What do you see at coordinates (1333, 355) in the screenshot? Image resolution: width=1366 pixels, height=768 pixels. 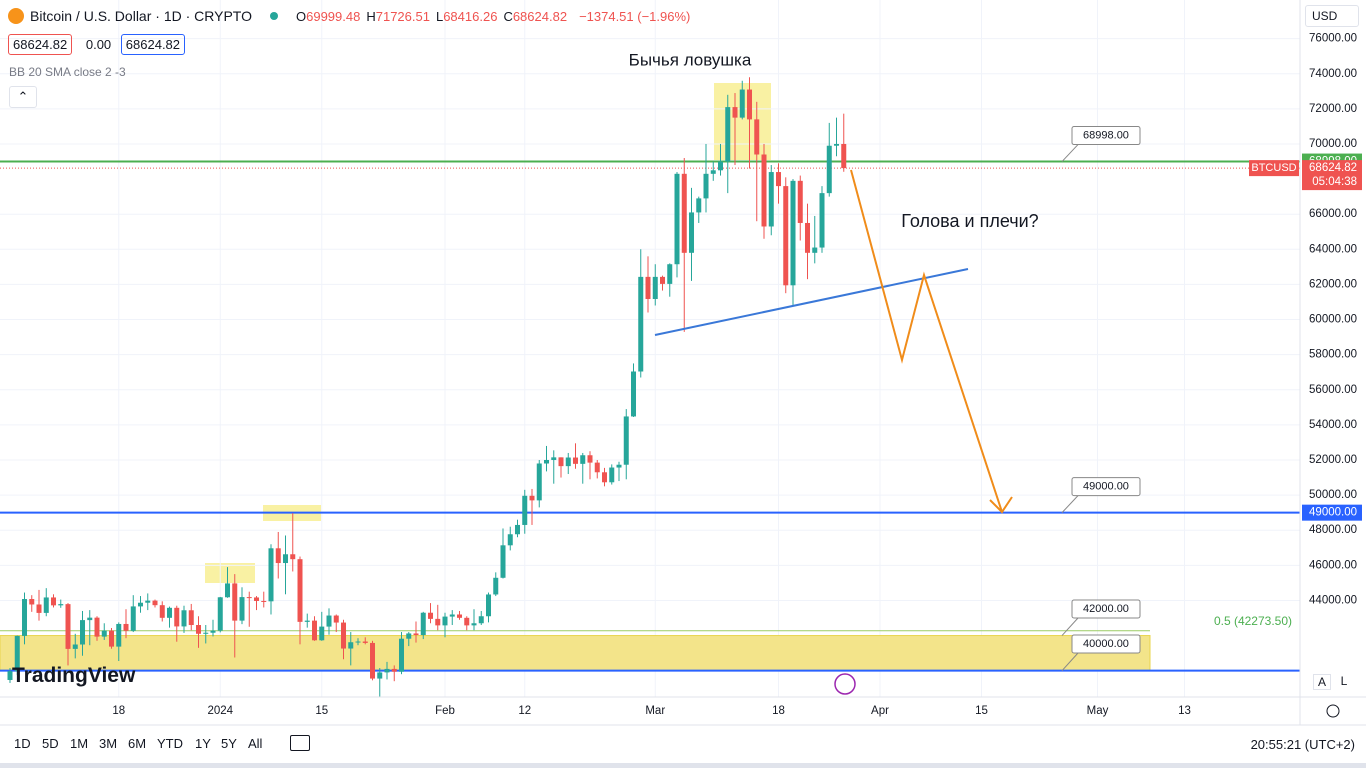 I see `y-tick-label: 58000.00` at bounding box center [1333, 355].